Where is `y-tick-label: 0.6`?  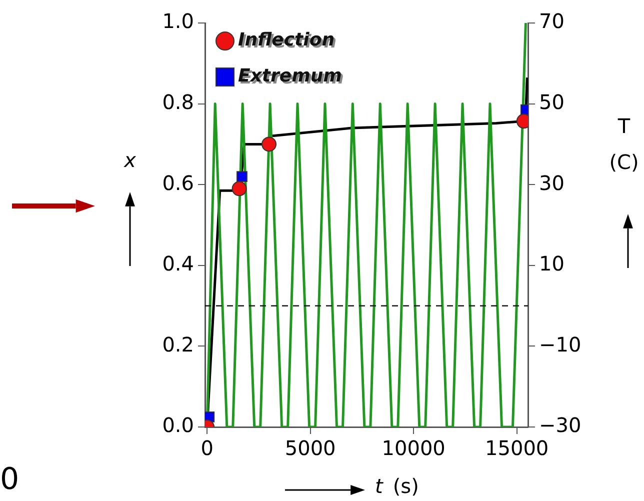 y-tick-label: 0.6 is located at coordinates (178, 182).